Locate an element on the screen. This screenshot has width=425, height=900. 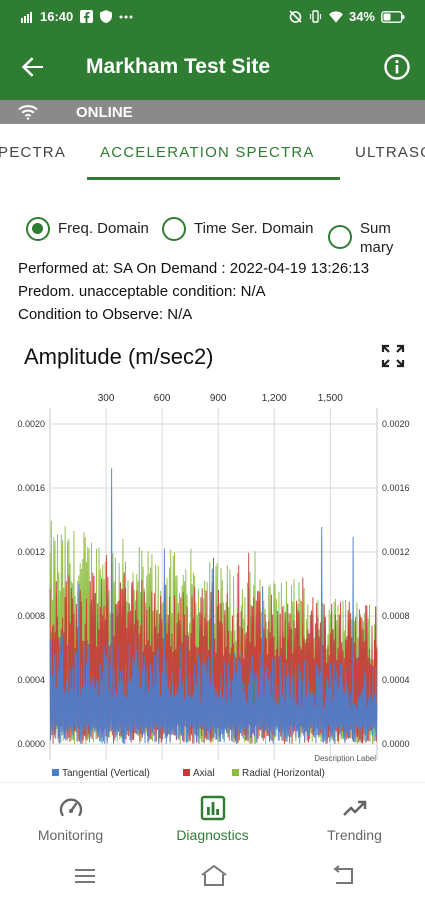
chart-title: Amplitude (m/sec2) is located at coordinates (119, 356).